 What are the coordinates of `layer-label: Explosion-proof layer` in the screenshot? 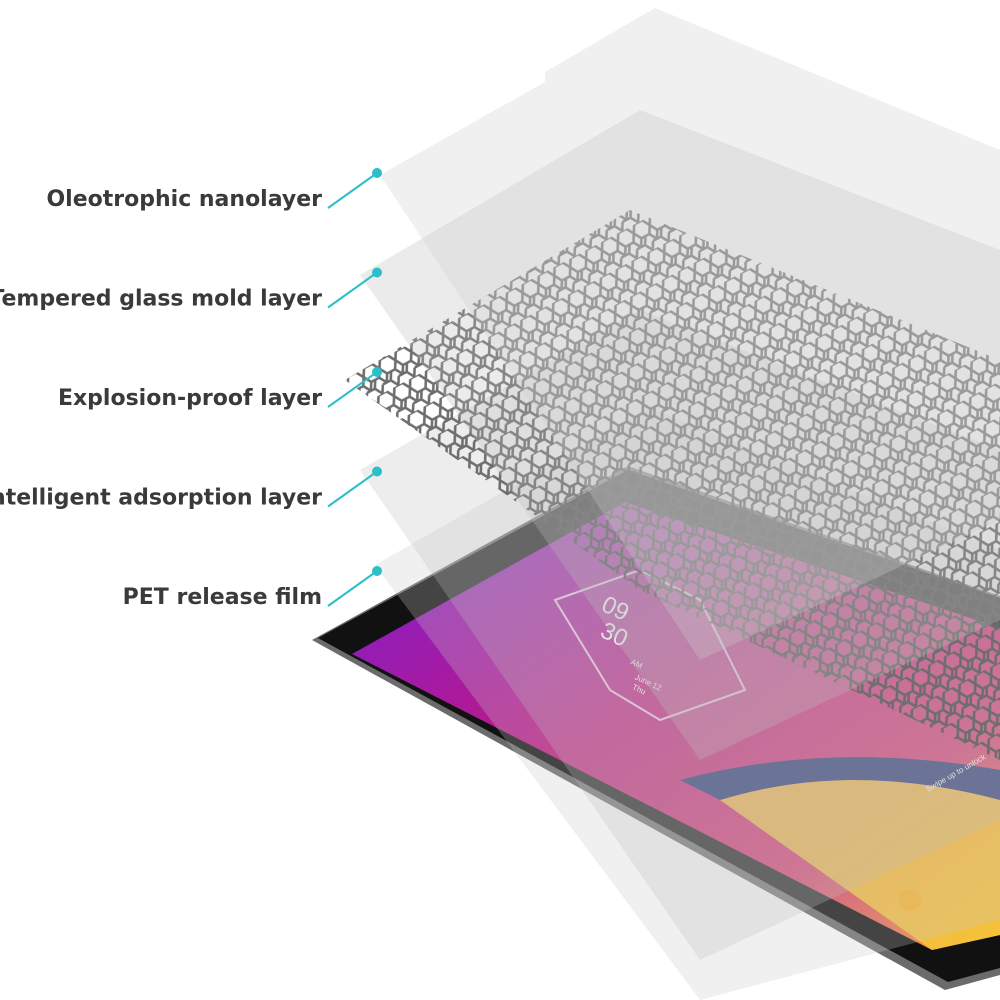 It's located at (190, 398).